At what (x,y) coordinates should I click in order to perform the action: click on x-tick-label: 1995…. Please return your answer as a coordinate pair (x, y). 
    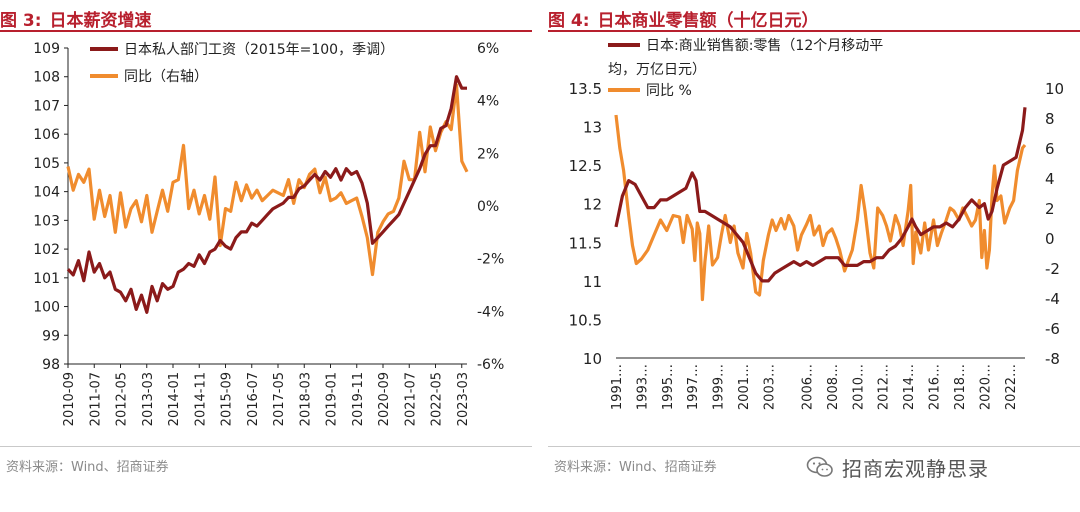
    Looking at the image, I should click on (668, 387).